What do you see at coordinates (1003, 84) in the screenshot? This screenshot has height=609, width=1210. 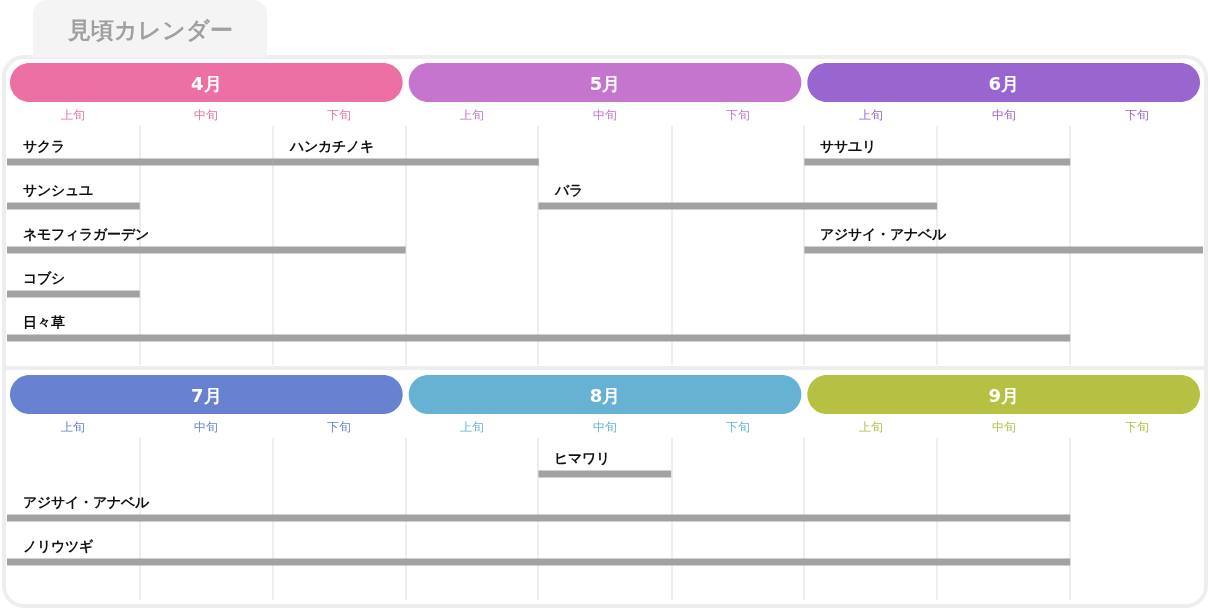 I see `x-tick-label: 6月` at bounding box center [1003, 84].